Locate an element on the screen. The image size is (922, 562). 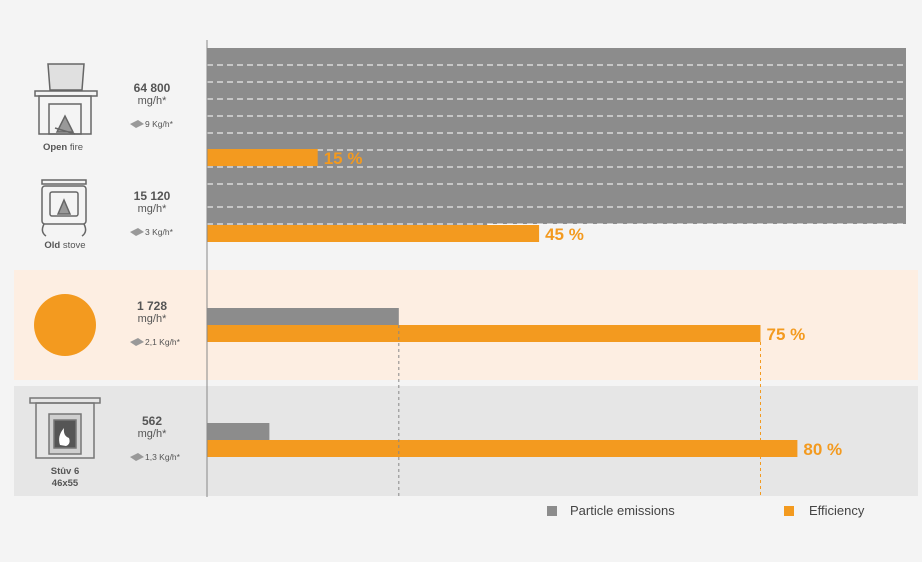
legend-label-emissions: Particle emissions is located at coordinates (622, 510).